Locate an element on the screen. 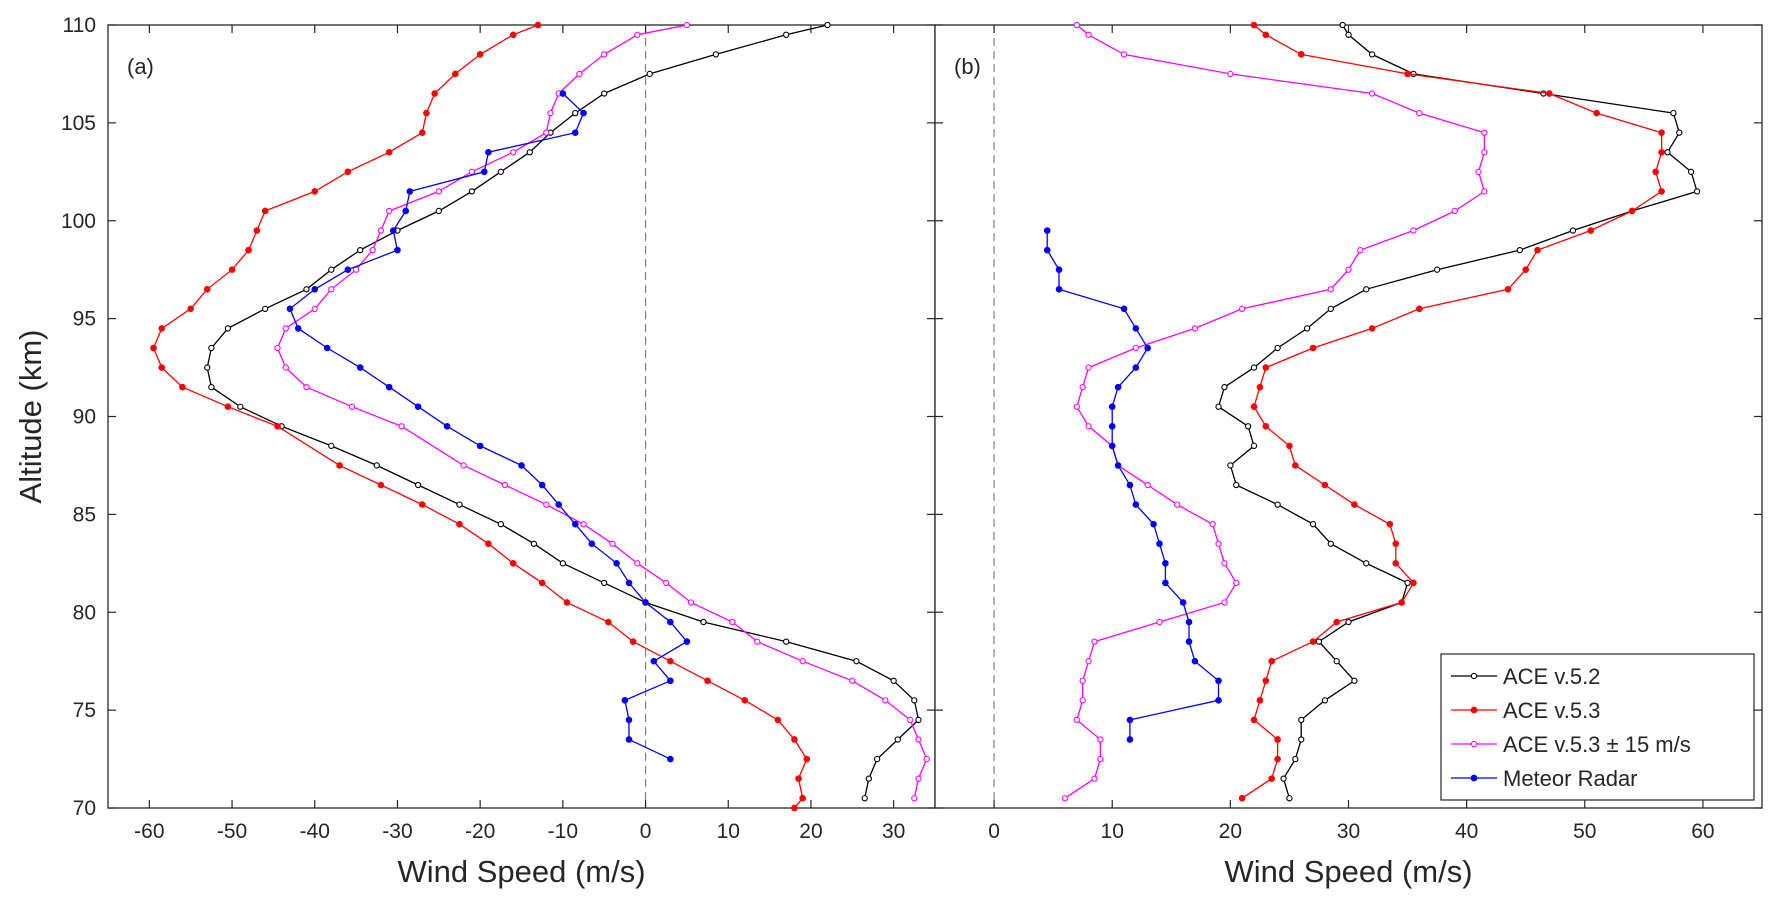  legend-item-ace-v-5-2-label: ACE v.5.2 is located at coordinates (1551, 676).